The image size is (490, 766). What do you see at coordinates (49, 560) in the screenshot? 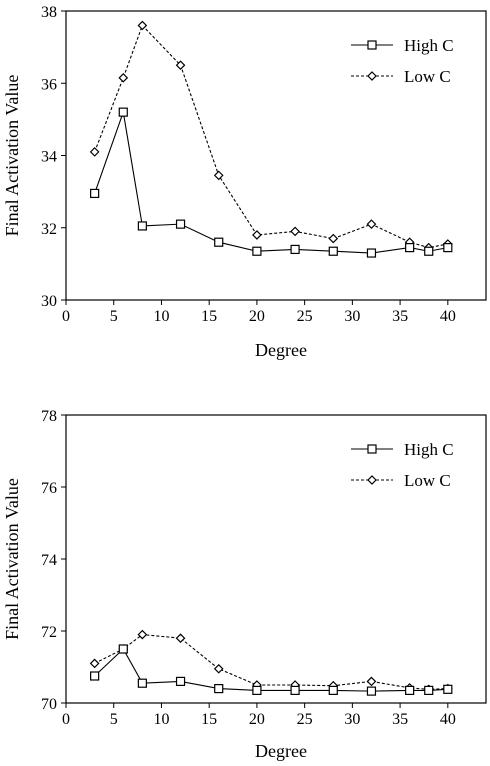
I see `y-tick-label: 74` at bounding box center [49, 560].